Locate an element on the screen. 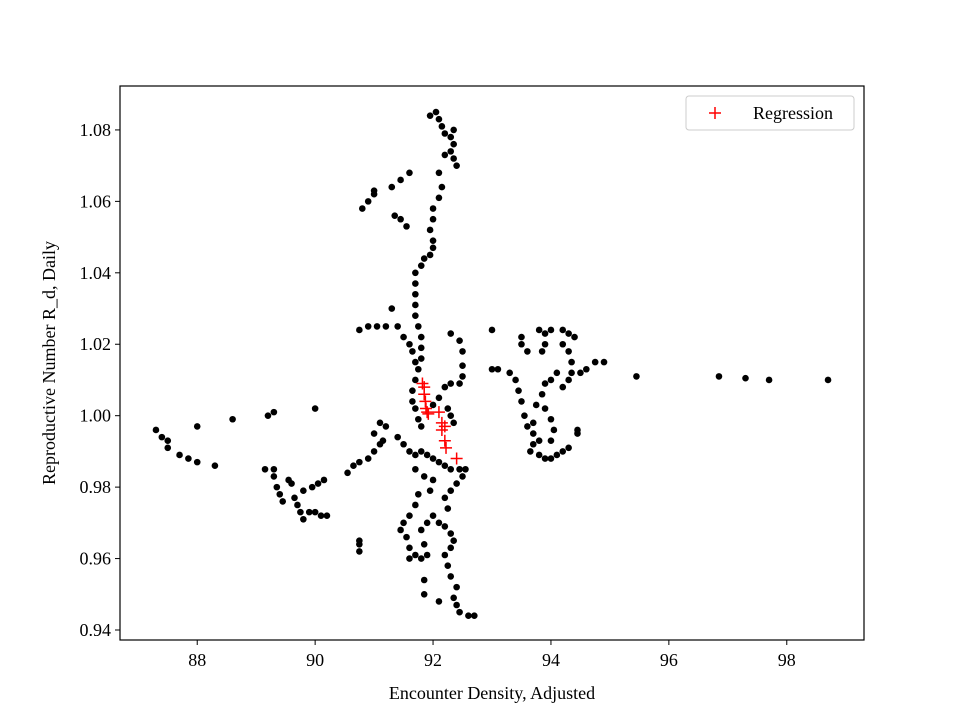 The image size is (960, 720). y-tick-label: 1.08 is located at coordinates (96, 130).